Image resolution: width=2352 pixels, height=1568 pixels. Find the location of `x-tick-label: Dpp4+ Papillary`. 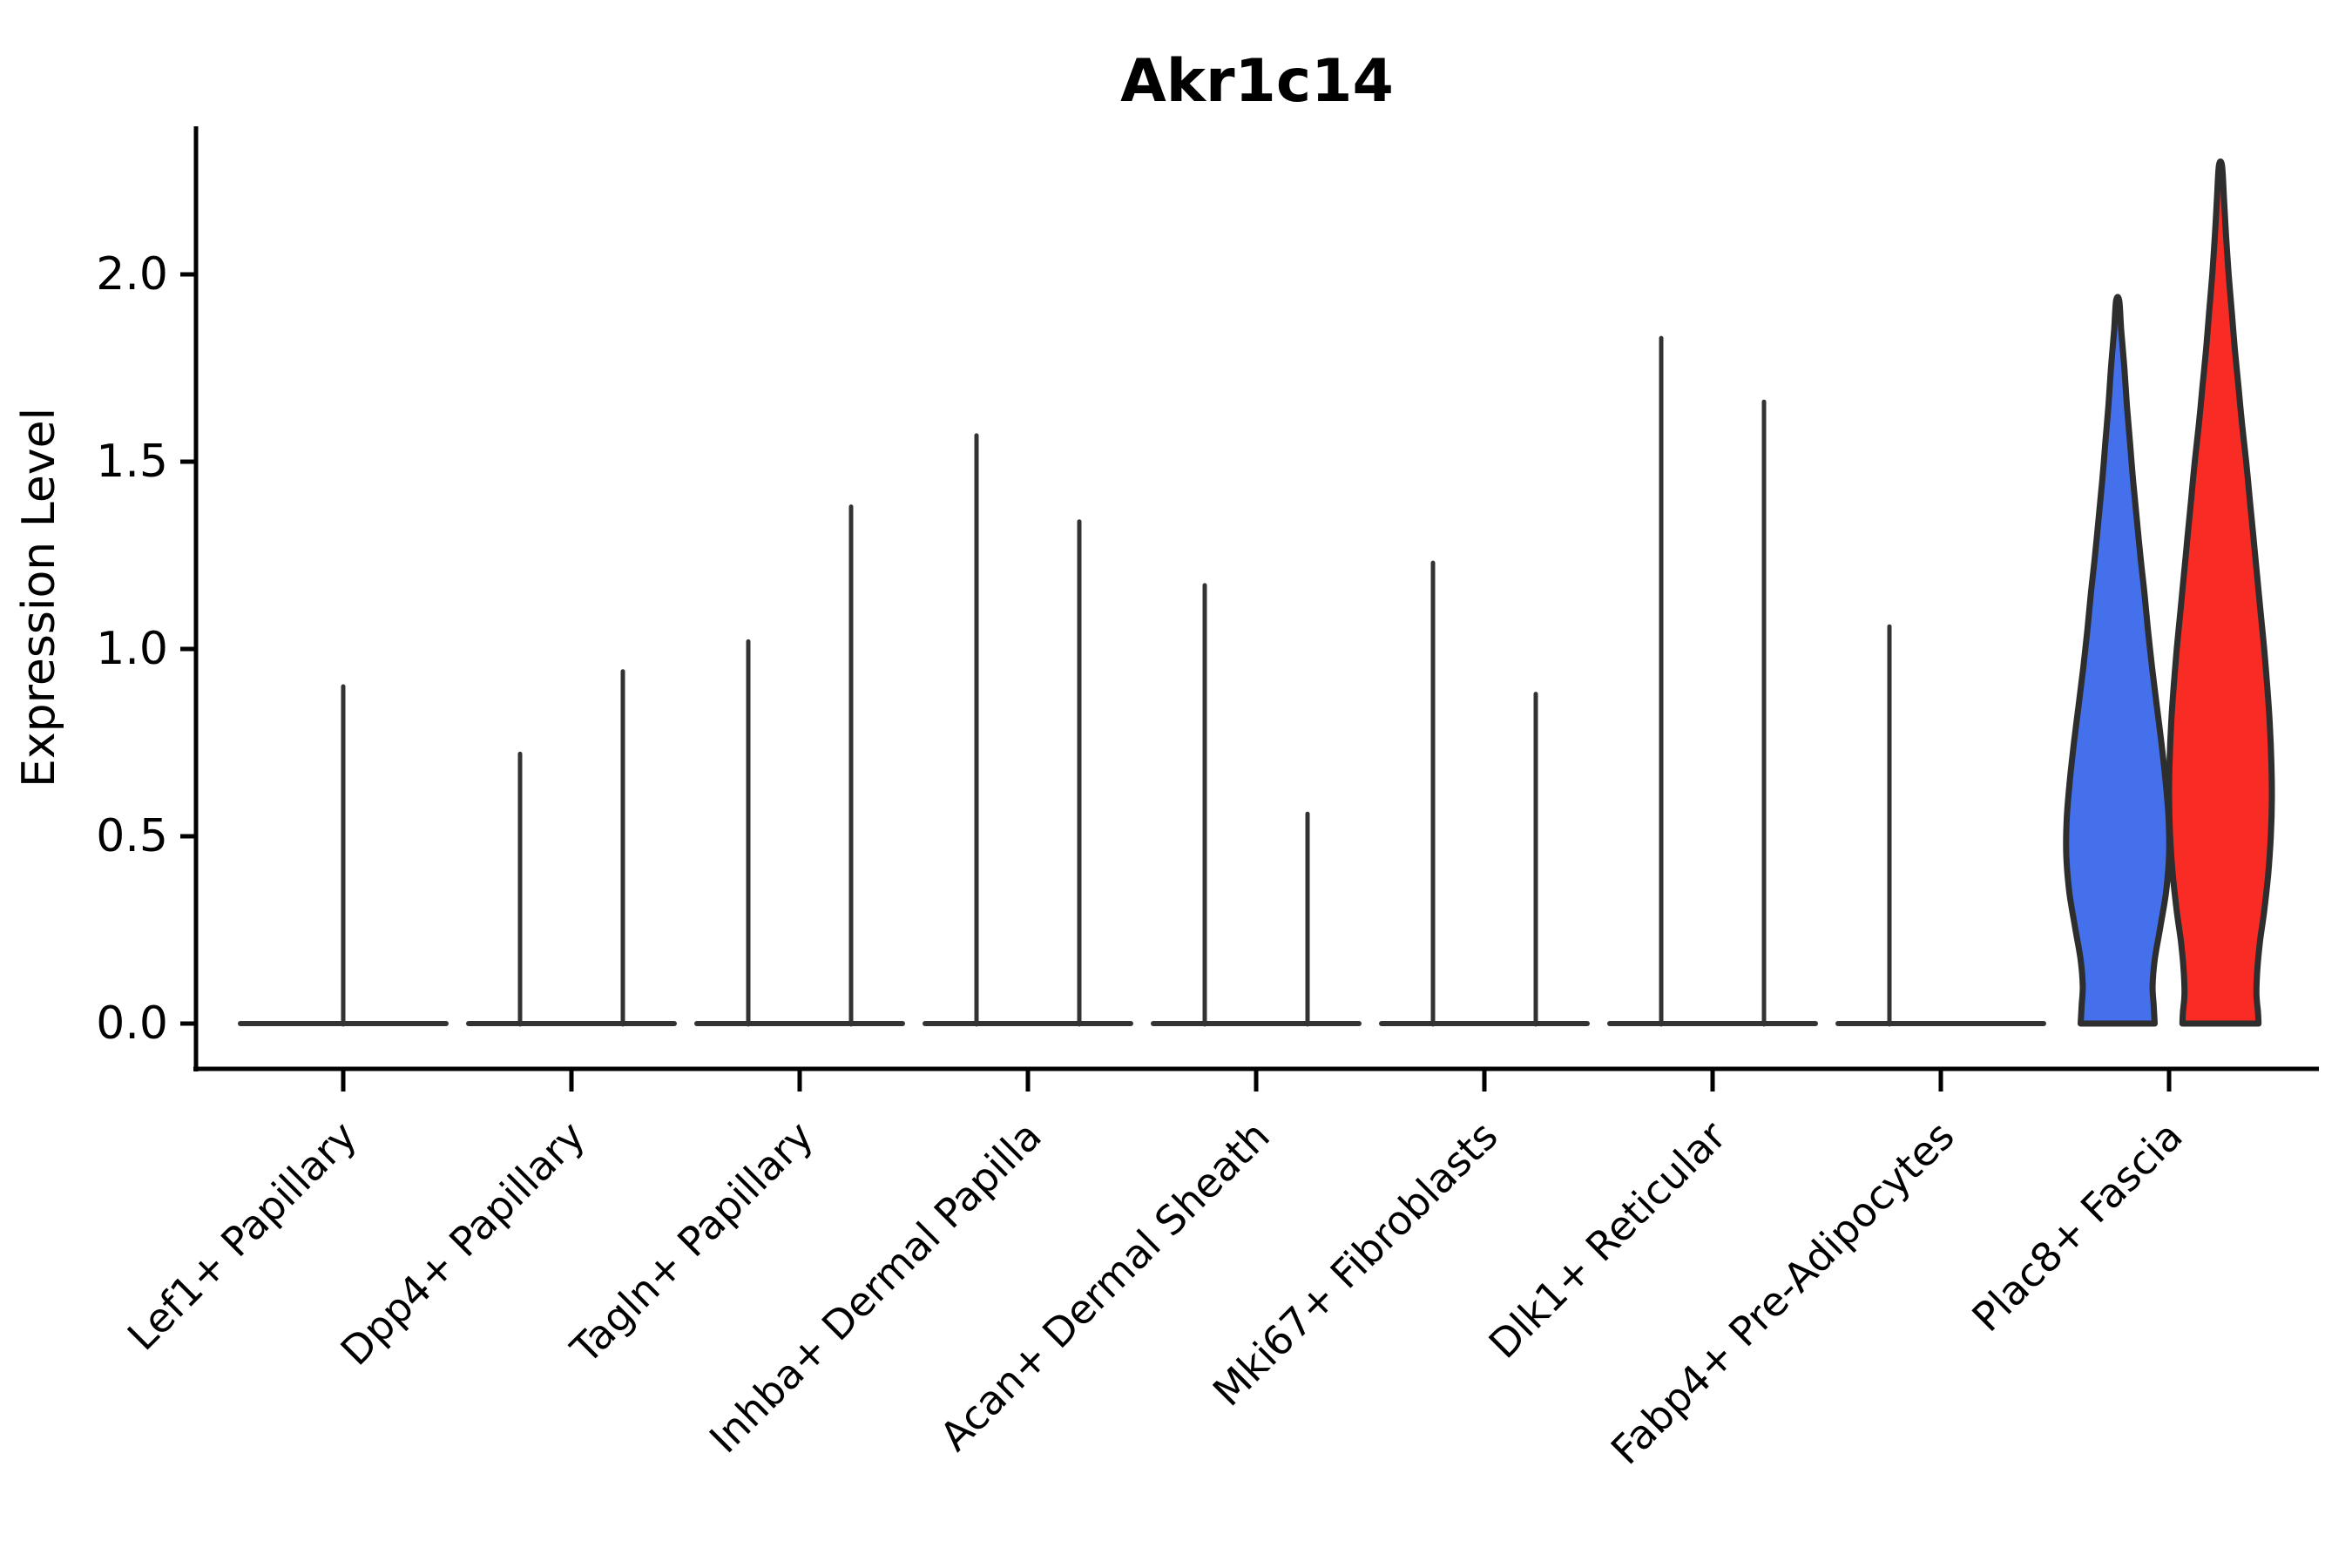

x-tick-label: Dpp4+ Papillary is located at coordinates (463, 1243).